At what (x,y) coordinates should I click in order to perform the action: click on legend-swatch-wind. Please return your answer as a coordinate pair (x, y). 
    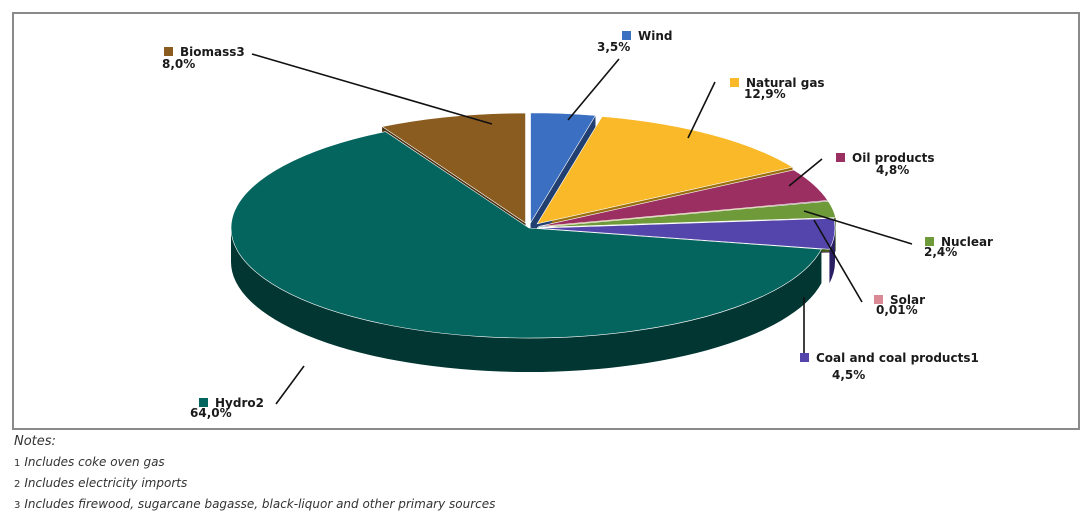
    Looking at the image, I should click on (626, 35).